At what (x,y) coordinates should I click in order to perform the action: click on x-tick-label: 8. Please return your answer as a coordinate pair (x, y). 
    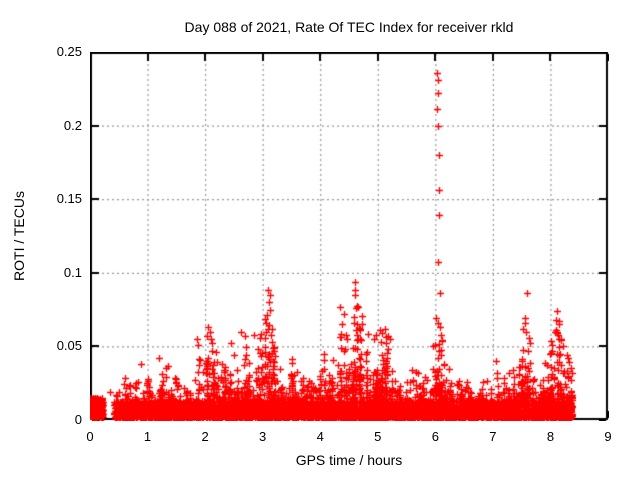
    Looking at the image, I should click on (550, 436).